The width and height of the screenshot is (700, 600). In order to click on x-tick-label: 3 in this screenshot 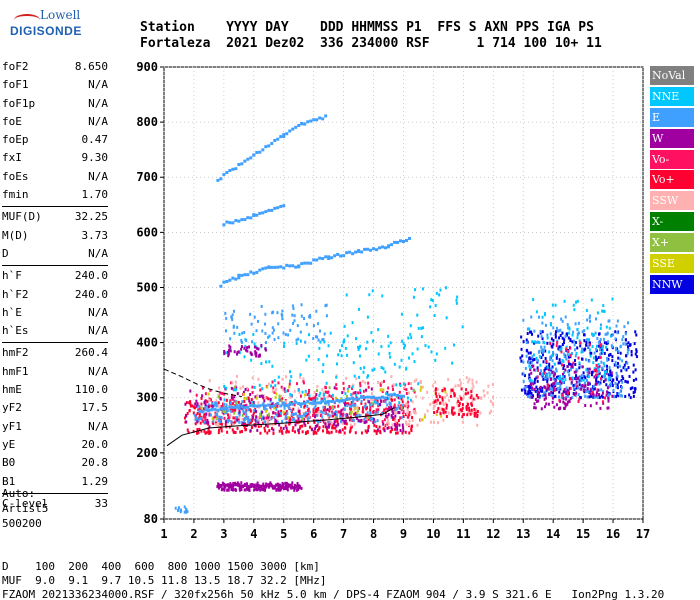, I will do `click(223, 534)`.